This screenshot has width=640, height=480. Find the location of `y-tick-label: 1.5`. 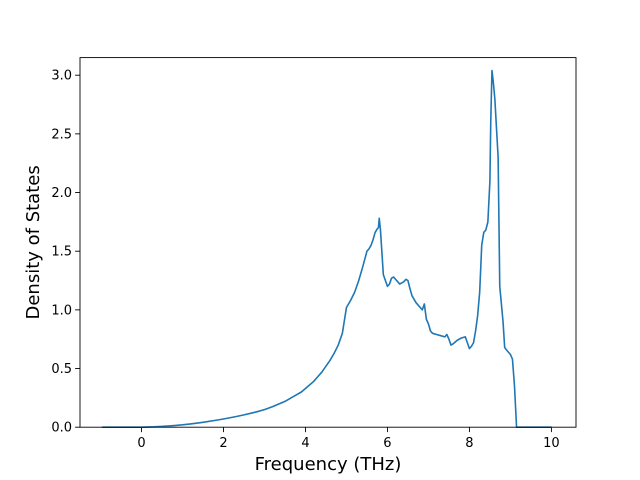

y-tick-label: 1.5 is located at coordinates (61, 252).